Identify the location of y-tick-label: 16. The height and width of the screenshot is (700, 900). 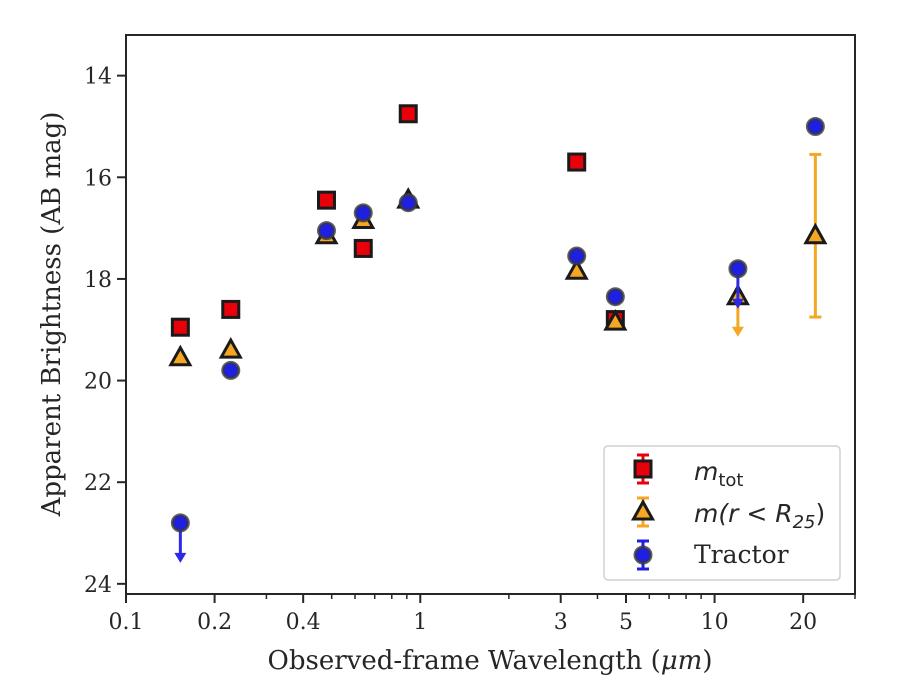
(98, 178).